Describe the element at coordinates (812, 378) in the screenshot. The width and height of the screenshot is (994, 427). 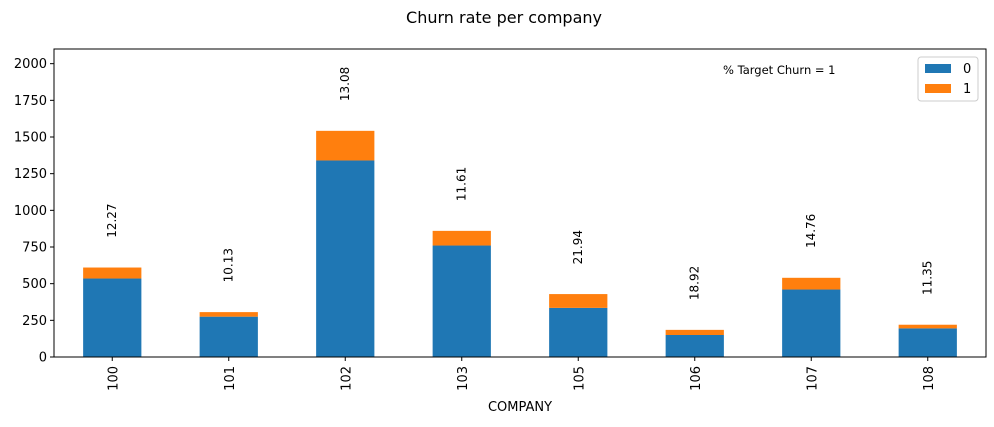
I see `x-tick-label-107: 107` at that location.